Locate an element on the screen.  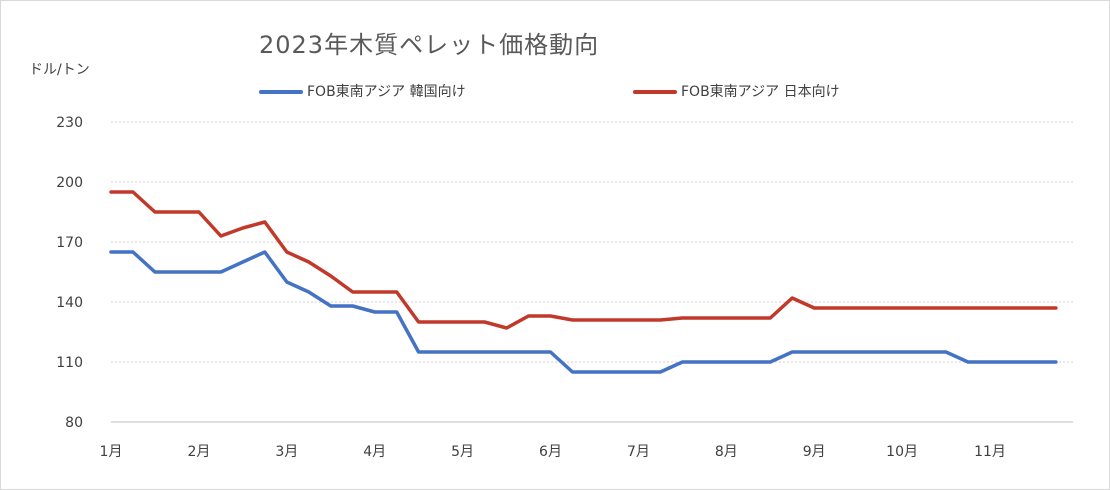
y-axis-unit-label: ドル/トン is located at coordinates (59, 70).